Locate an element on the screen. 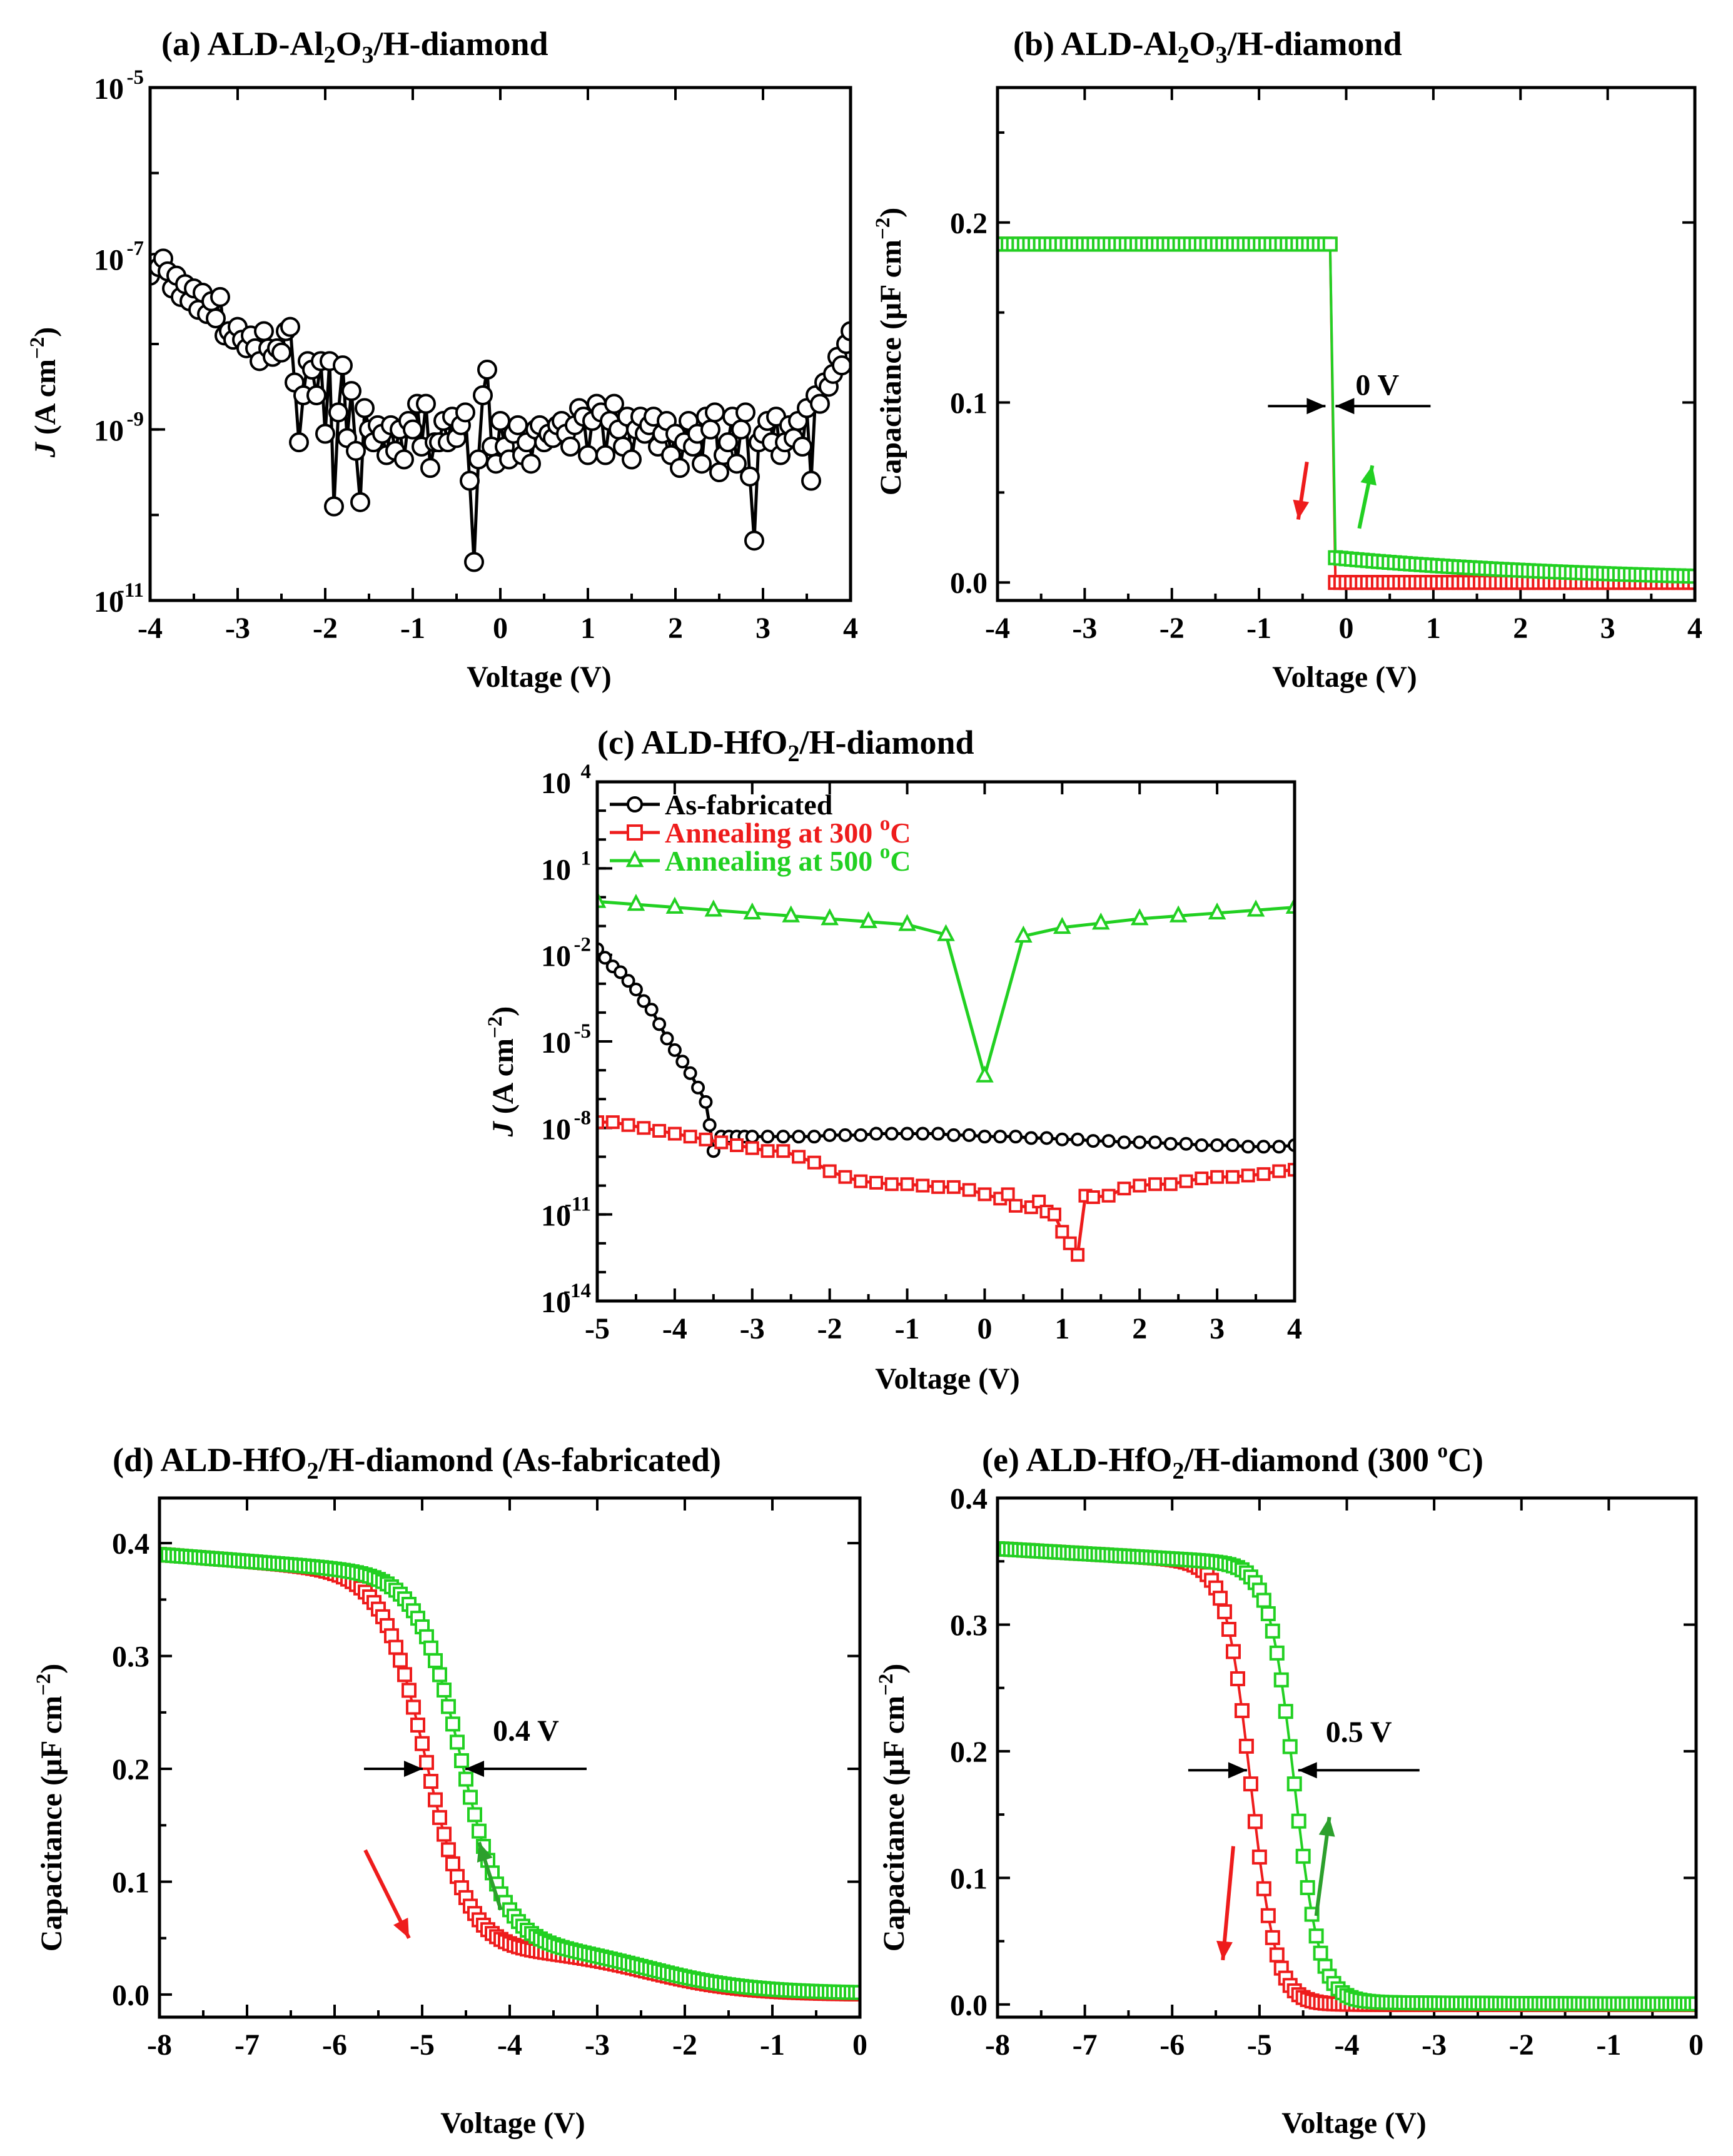  panel-e-data is located at coordinates (1347, 1776).